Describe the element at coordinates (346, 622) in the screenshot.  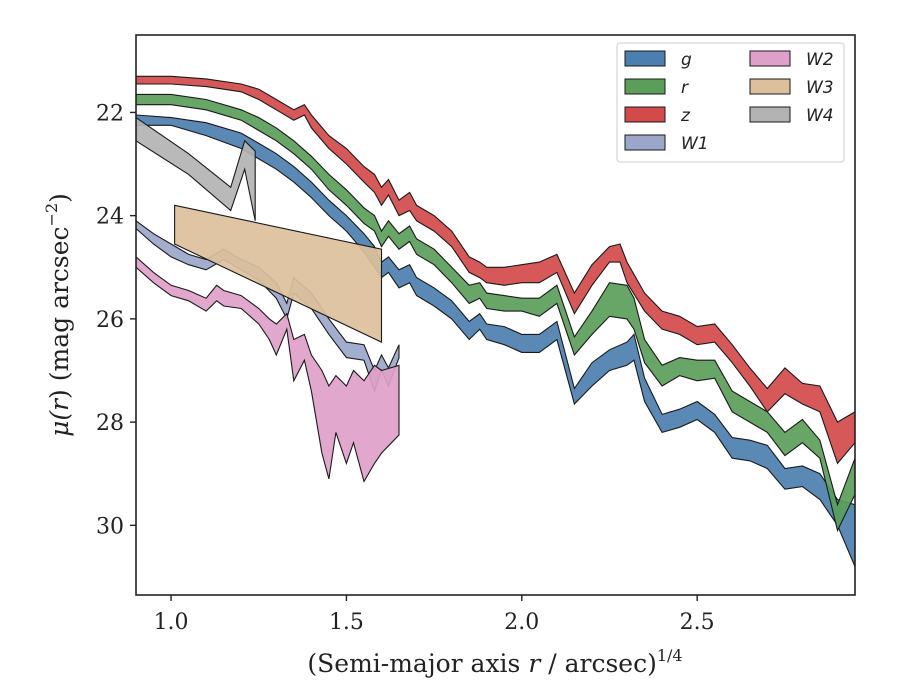
I see `x-tick-label: 1.5` at that location.